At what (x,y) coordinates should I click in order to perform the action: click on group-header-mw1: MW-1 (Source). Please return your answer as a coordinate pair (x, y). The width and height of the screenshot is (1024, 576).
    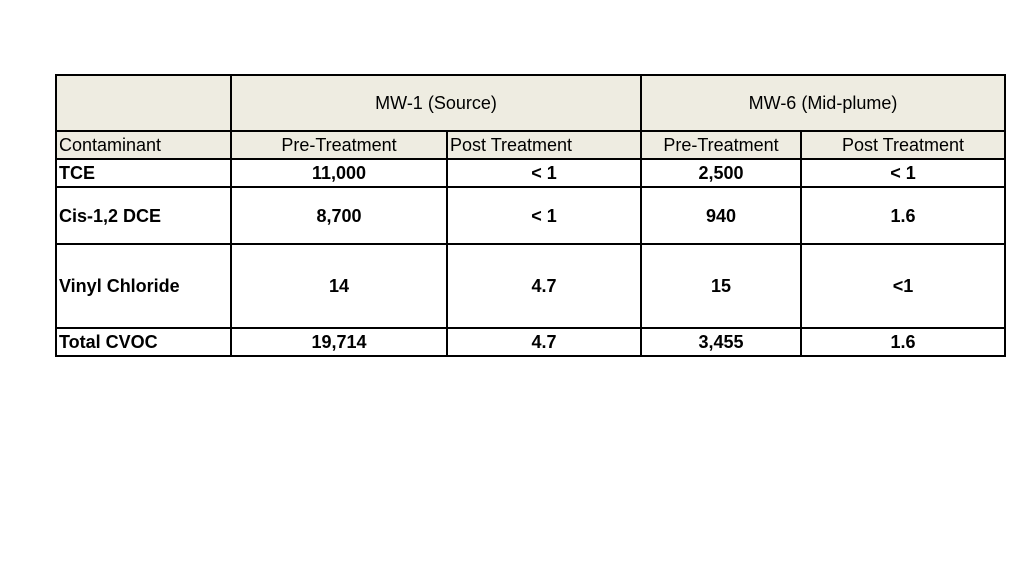
    Looking at the image, I should click on (436, 103).